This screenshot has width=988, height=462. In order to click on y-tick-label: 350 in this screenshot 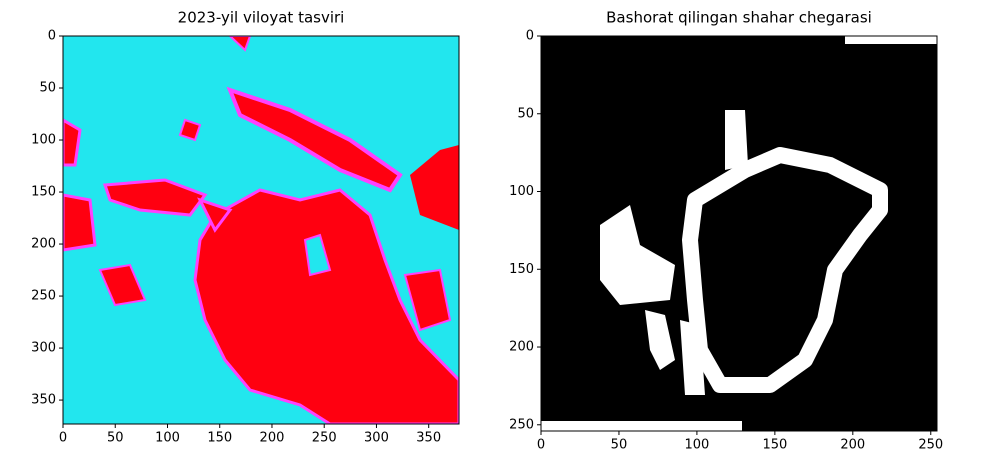, I will do `click(43, 400)`.